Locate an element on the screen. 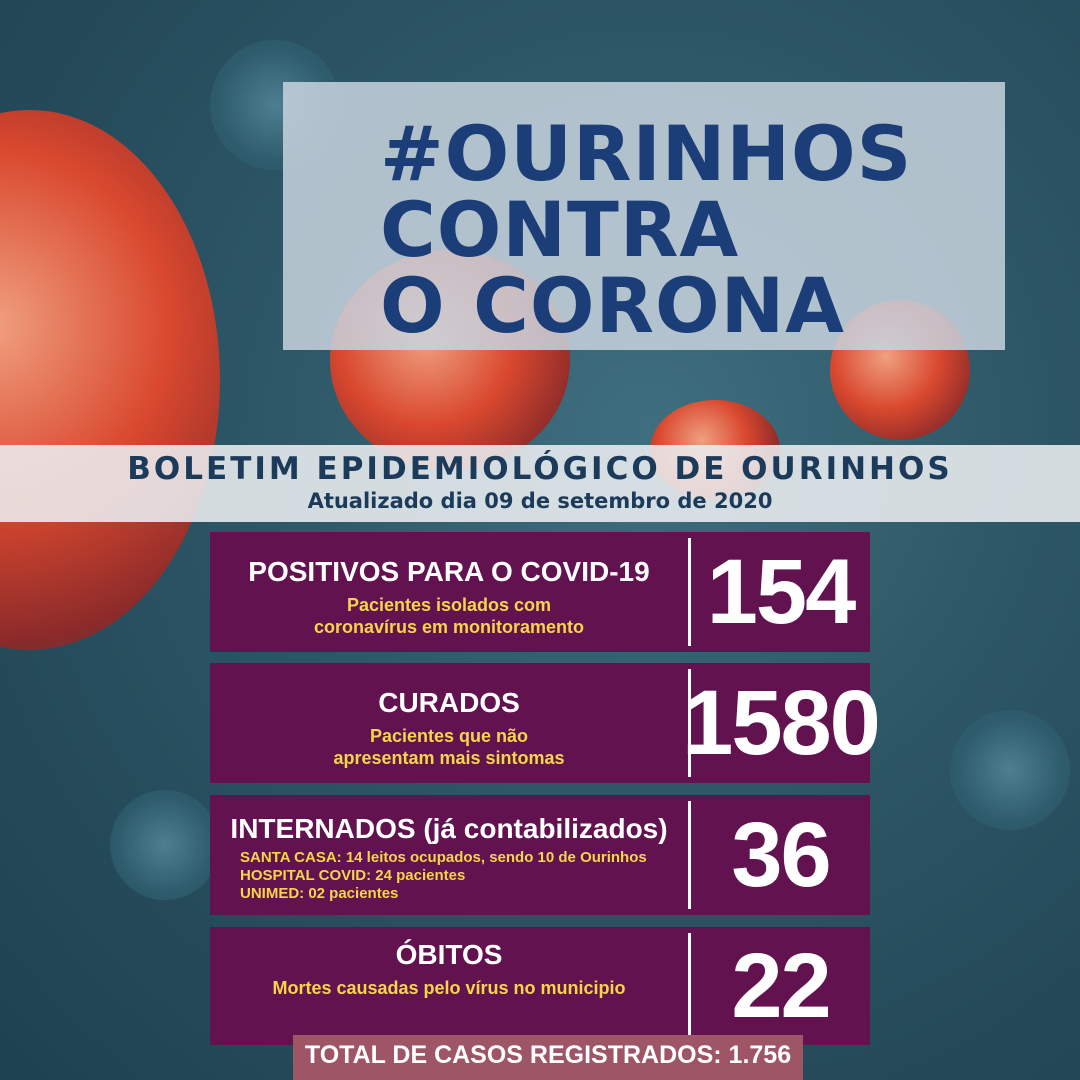  title-line: #OURINHOS is located at coordinates (646, 153).